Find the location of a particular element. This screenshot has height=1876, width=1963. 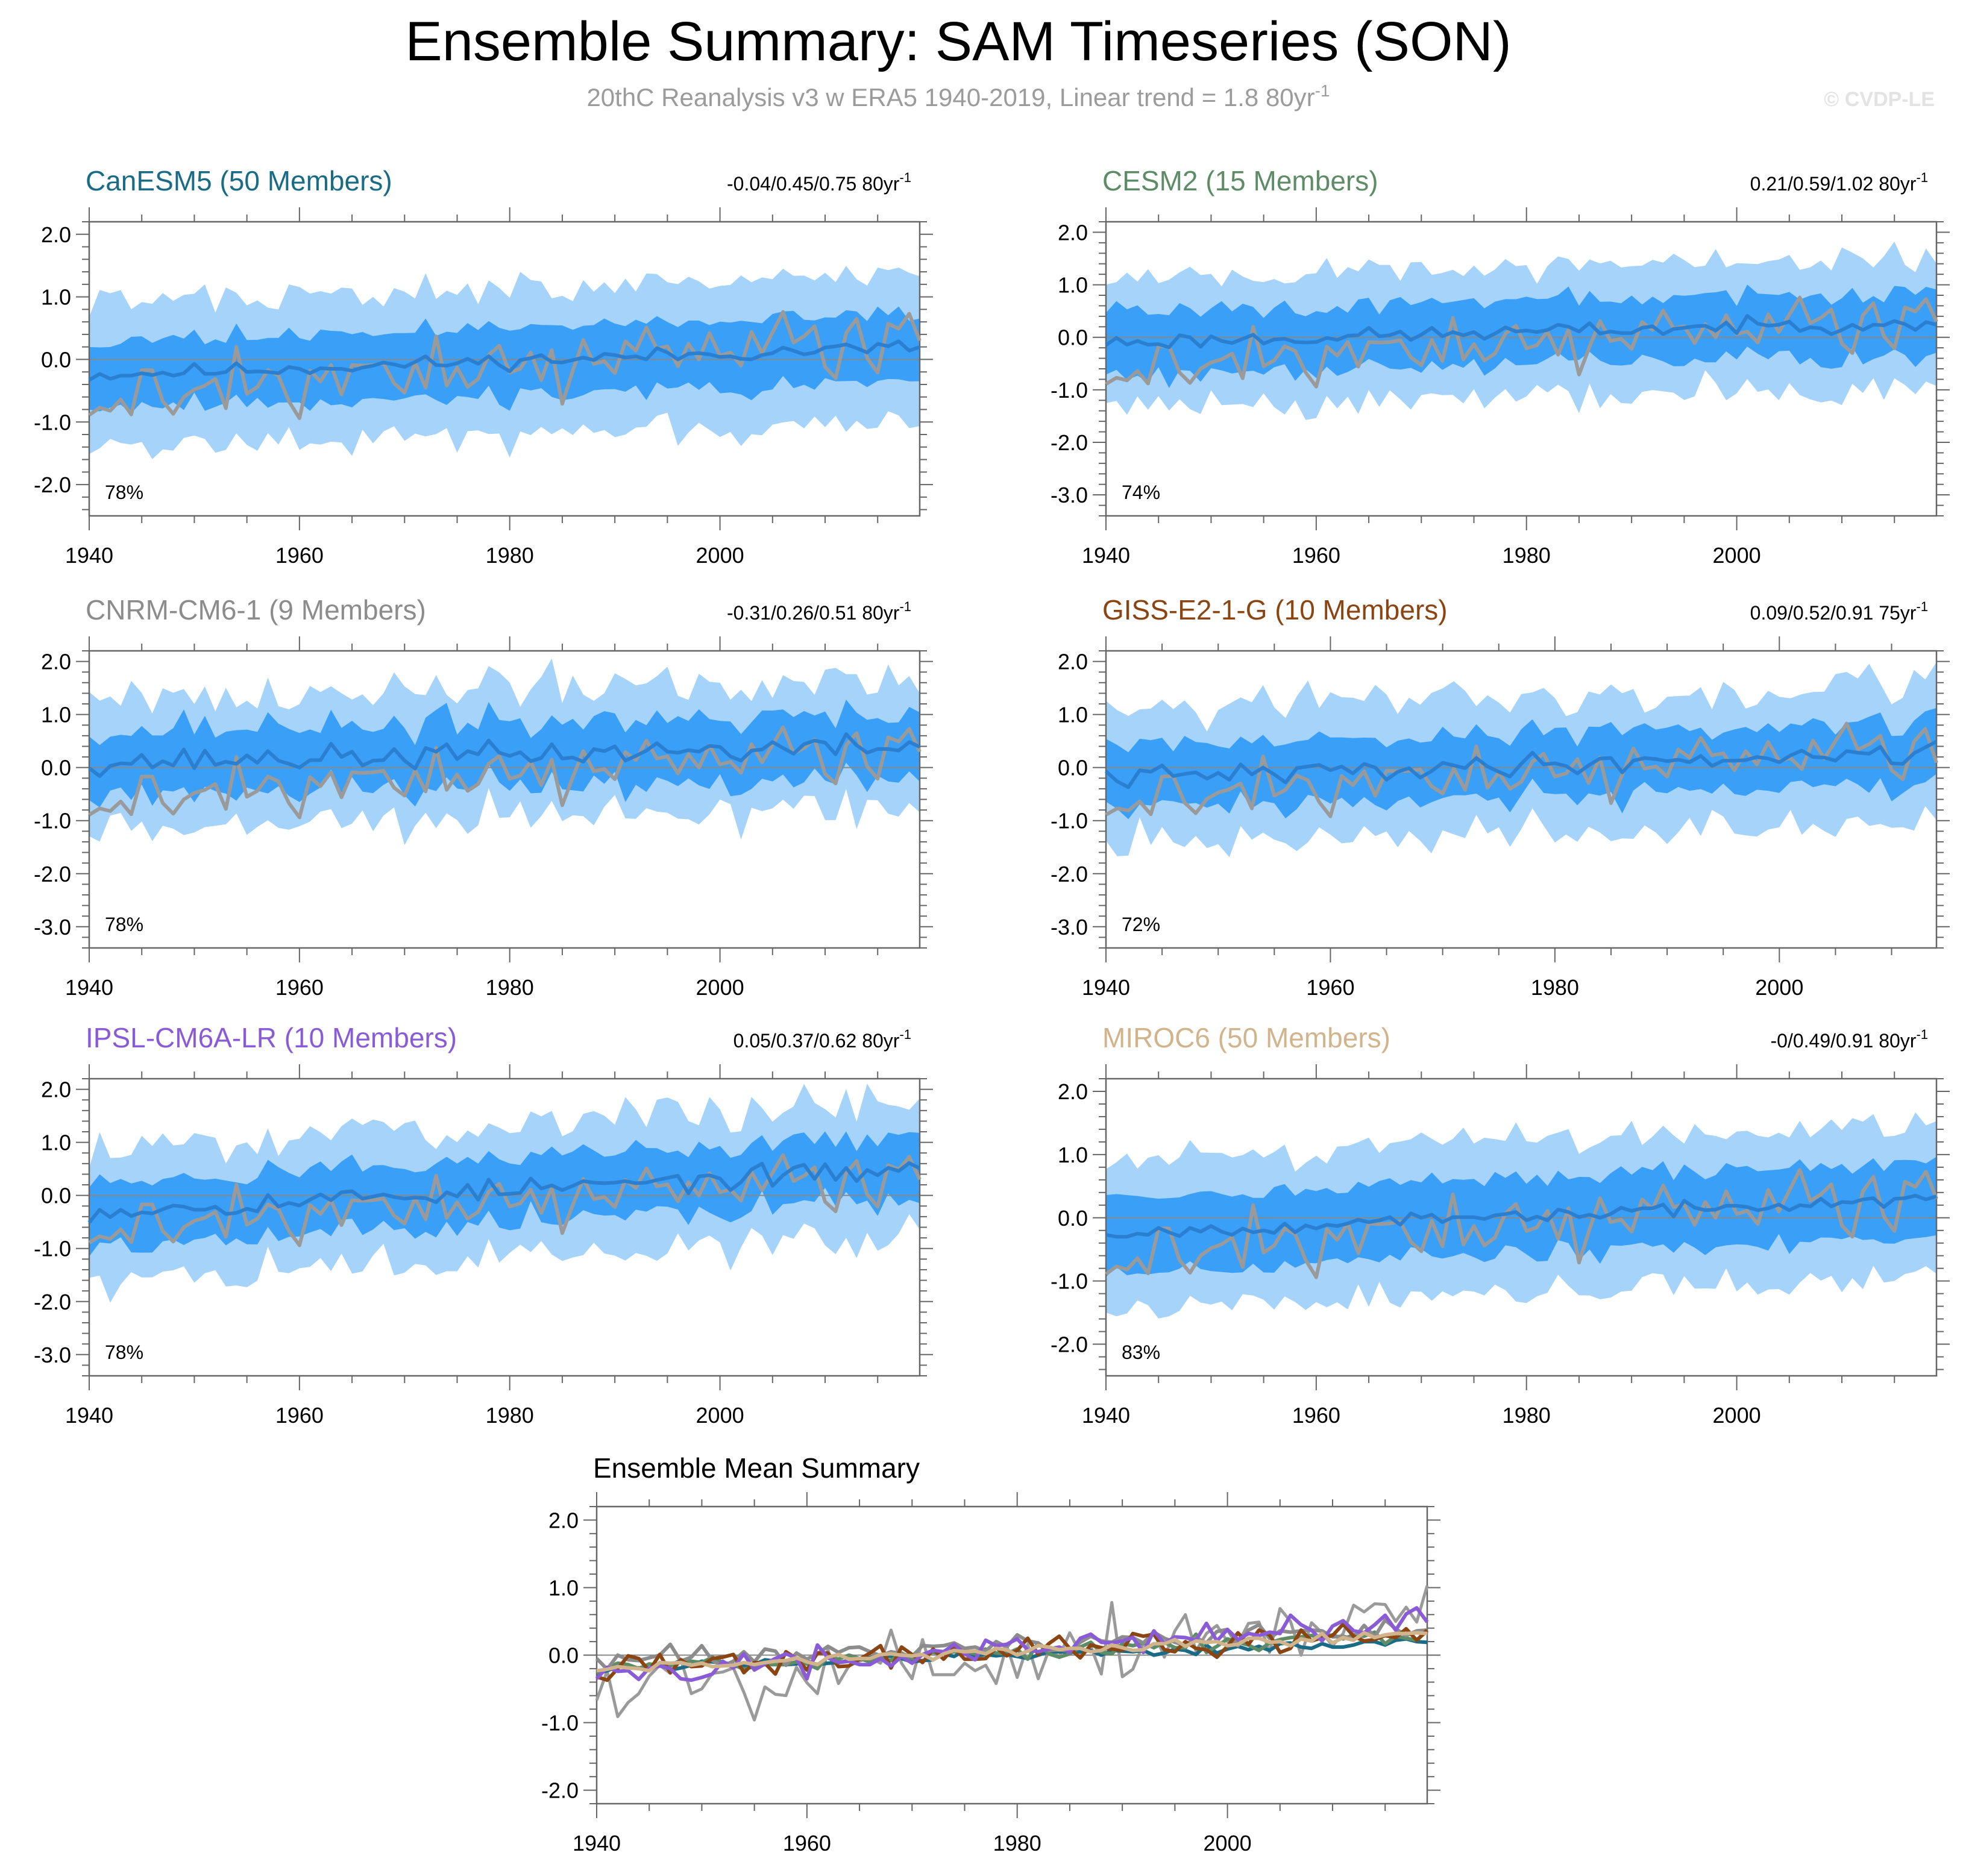

giss-xtick-label: 1940 is located at coordinates (1106, 987).